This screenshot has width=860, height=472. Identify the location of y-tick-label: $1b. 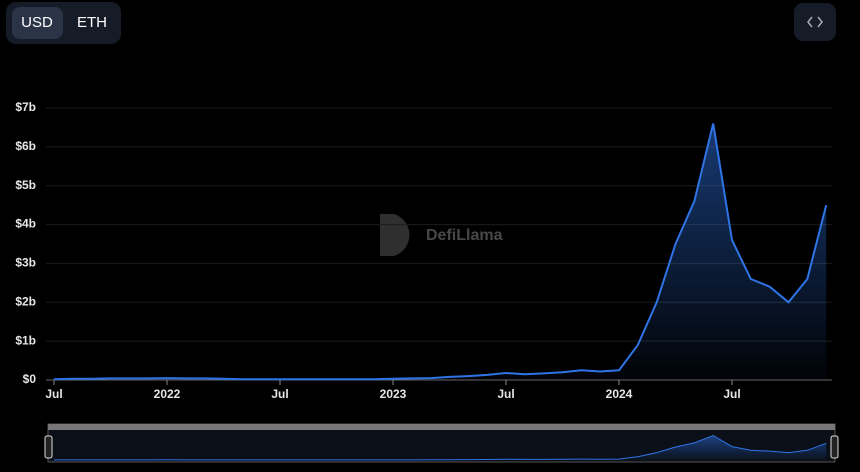
(25, 340).